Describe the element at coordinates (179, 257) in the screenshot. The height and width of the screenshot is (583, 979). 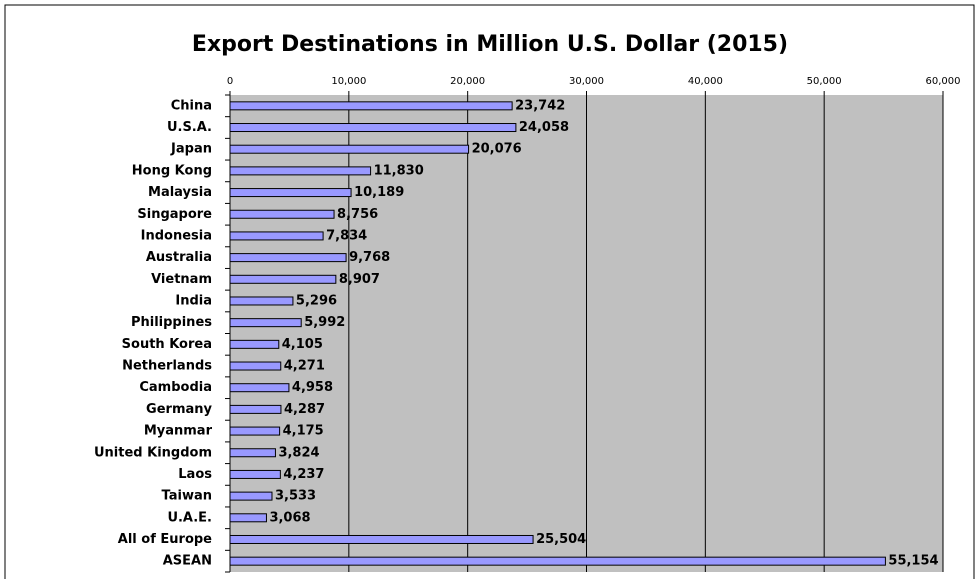
I see `y-tick-label: Australia` at that location.